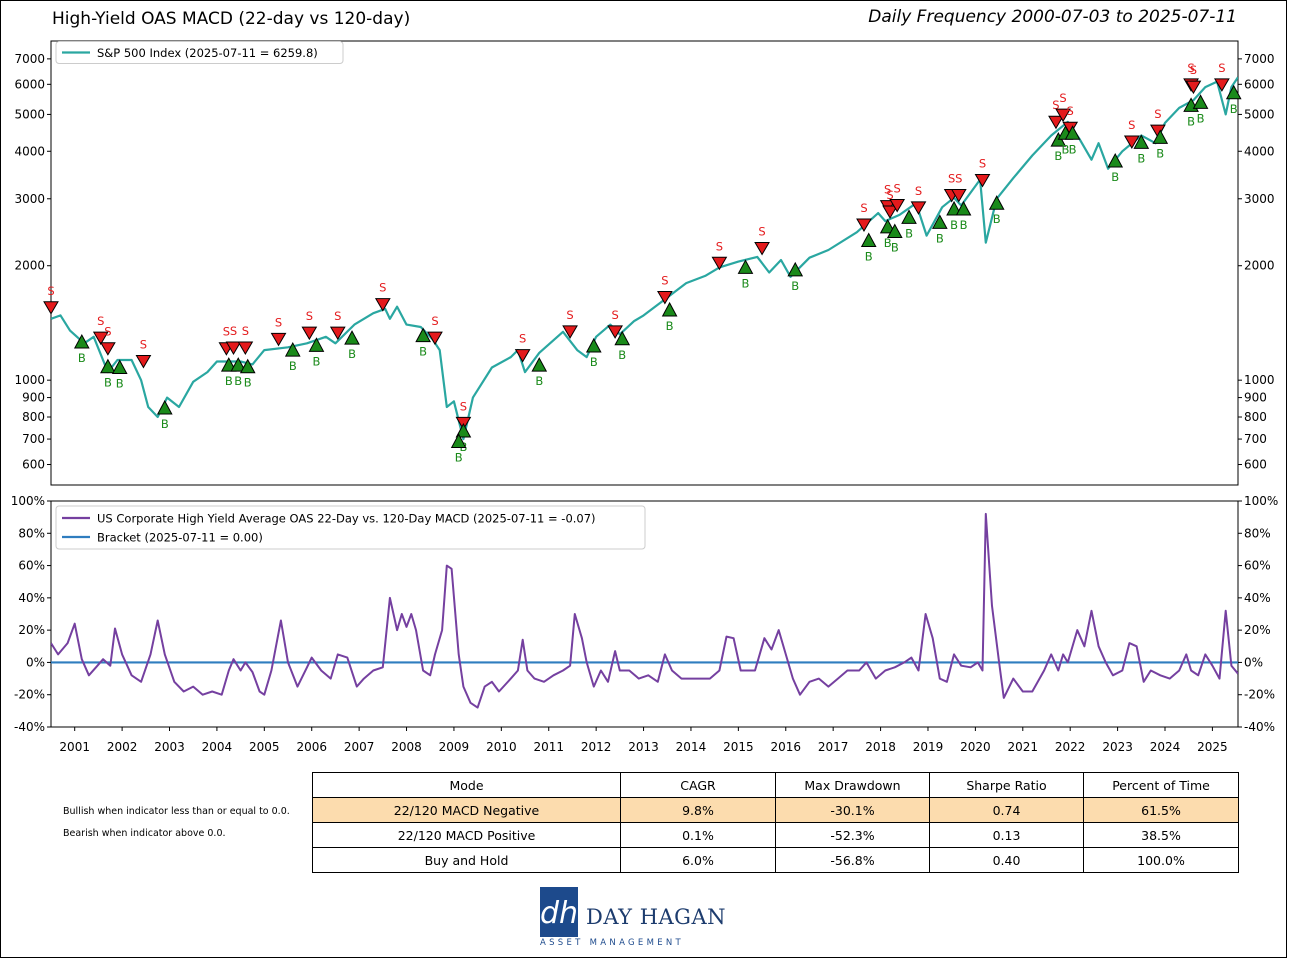 This screenshot has width=1289, height=960. Describe the element at coordinates (1212, 747) in the screenshot. I see `x-tick-label: 2025` at that location.